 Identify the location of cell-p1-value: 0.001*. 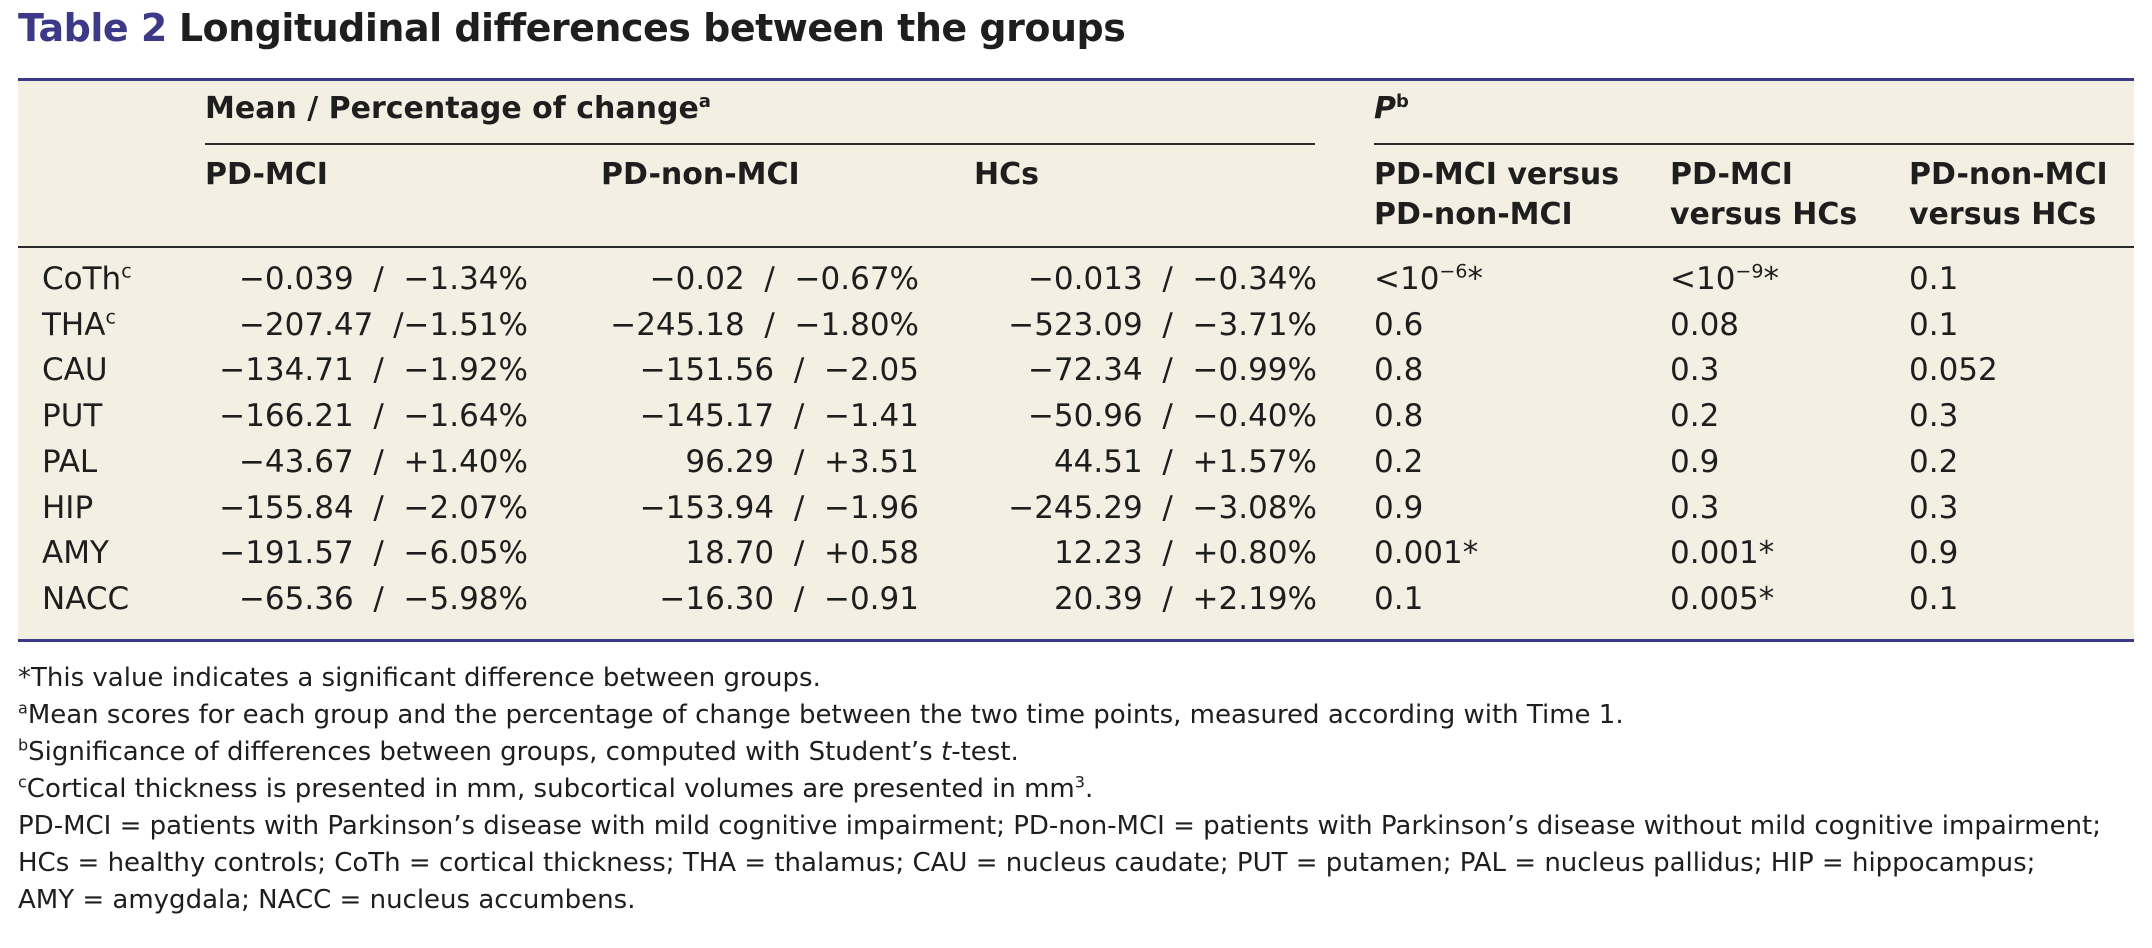
(1426, 553).